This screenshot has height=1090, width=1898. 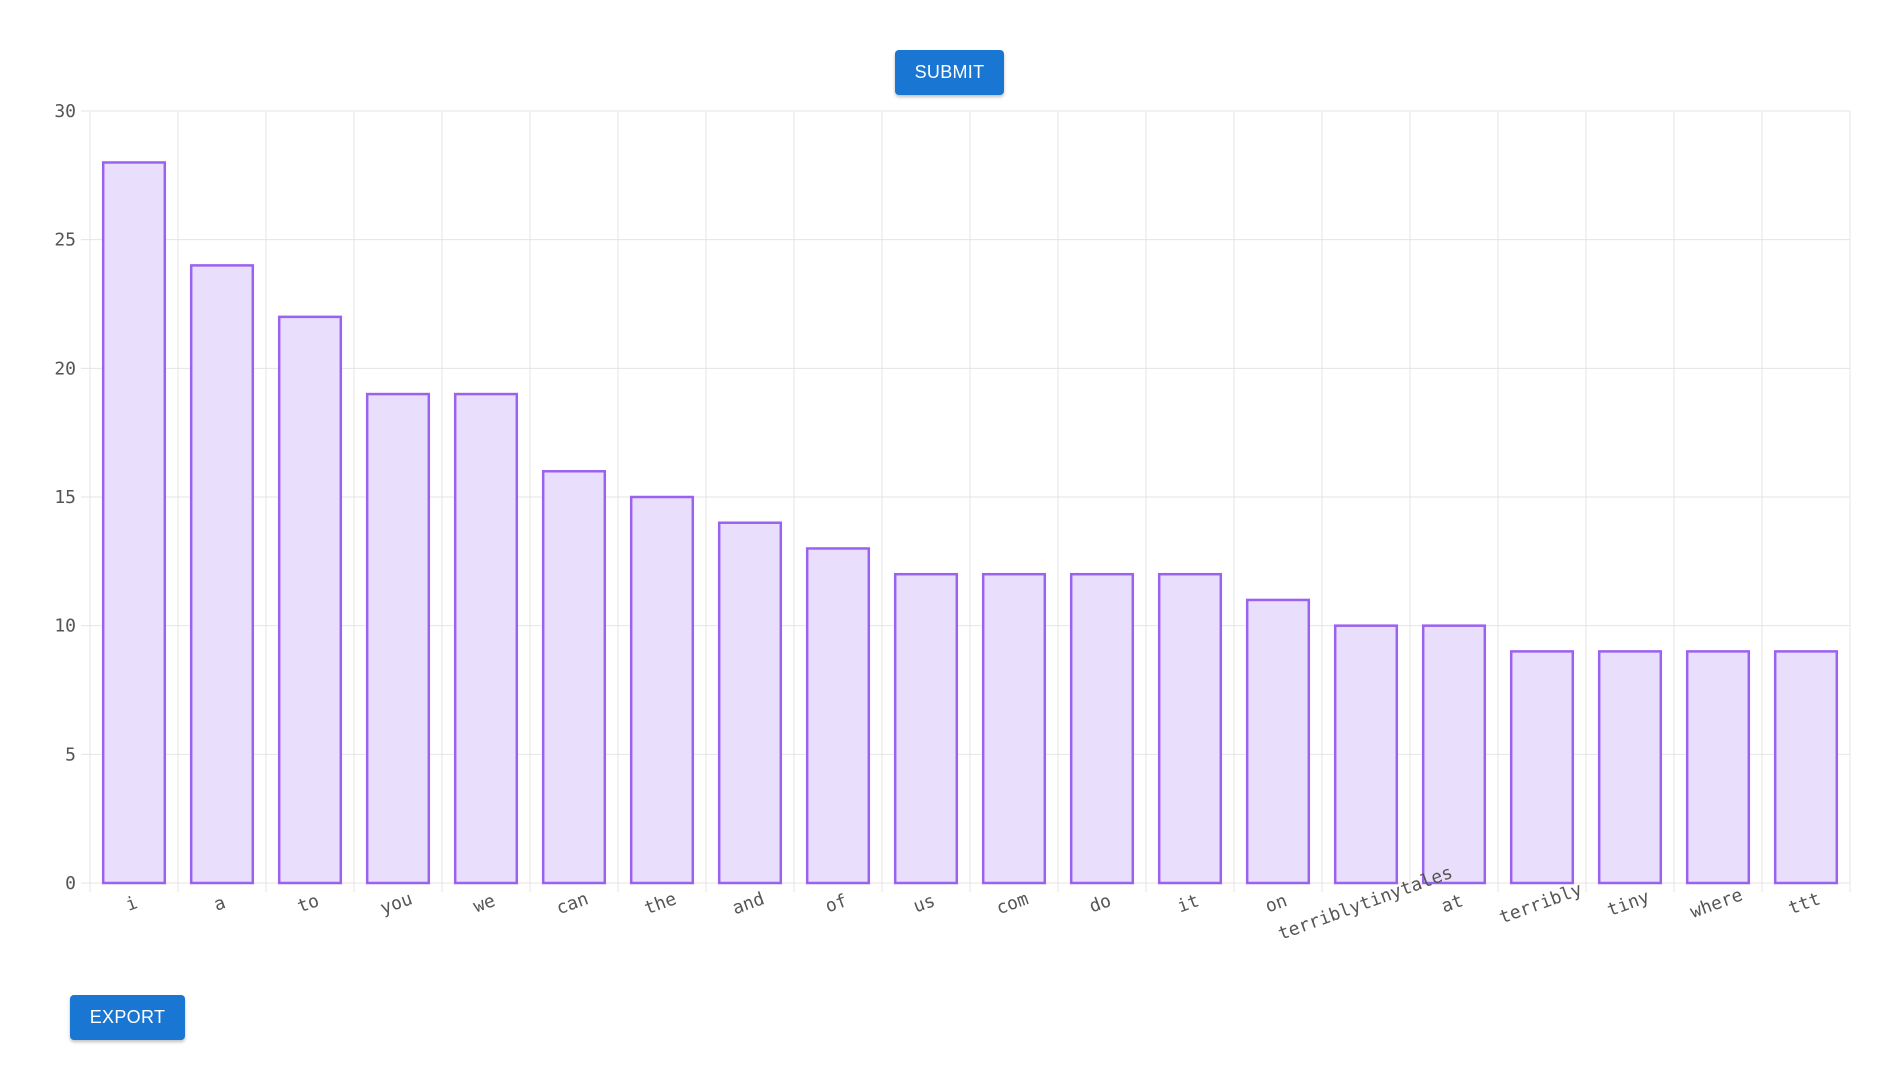 What do you see at coordinates (1188, 903) in the screenshot?
I see `x-tick-label: it` at bounding box center [1188, 903].